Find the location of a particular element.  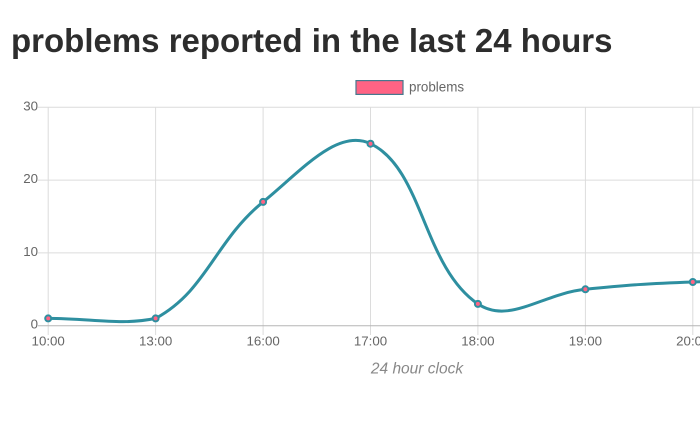

svg-text: 17:00 is located at coordinates (370, 341).